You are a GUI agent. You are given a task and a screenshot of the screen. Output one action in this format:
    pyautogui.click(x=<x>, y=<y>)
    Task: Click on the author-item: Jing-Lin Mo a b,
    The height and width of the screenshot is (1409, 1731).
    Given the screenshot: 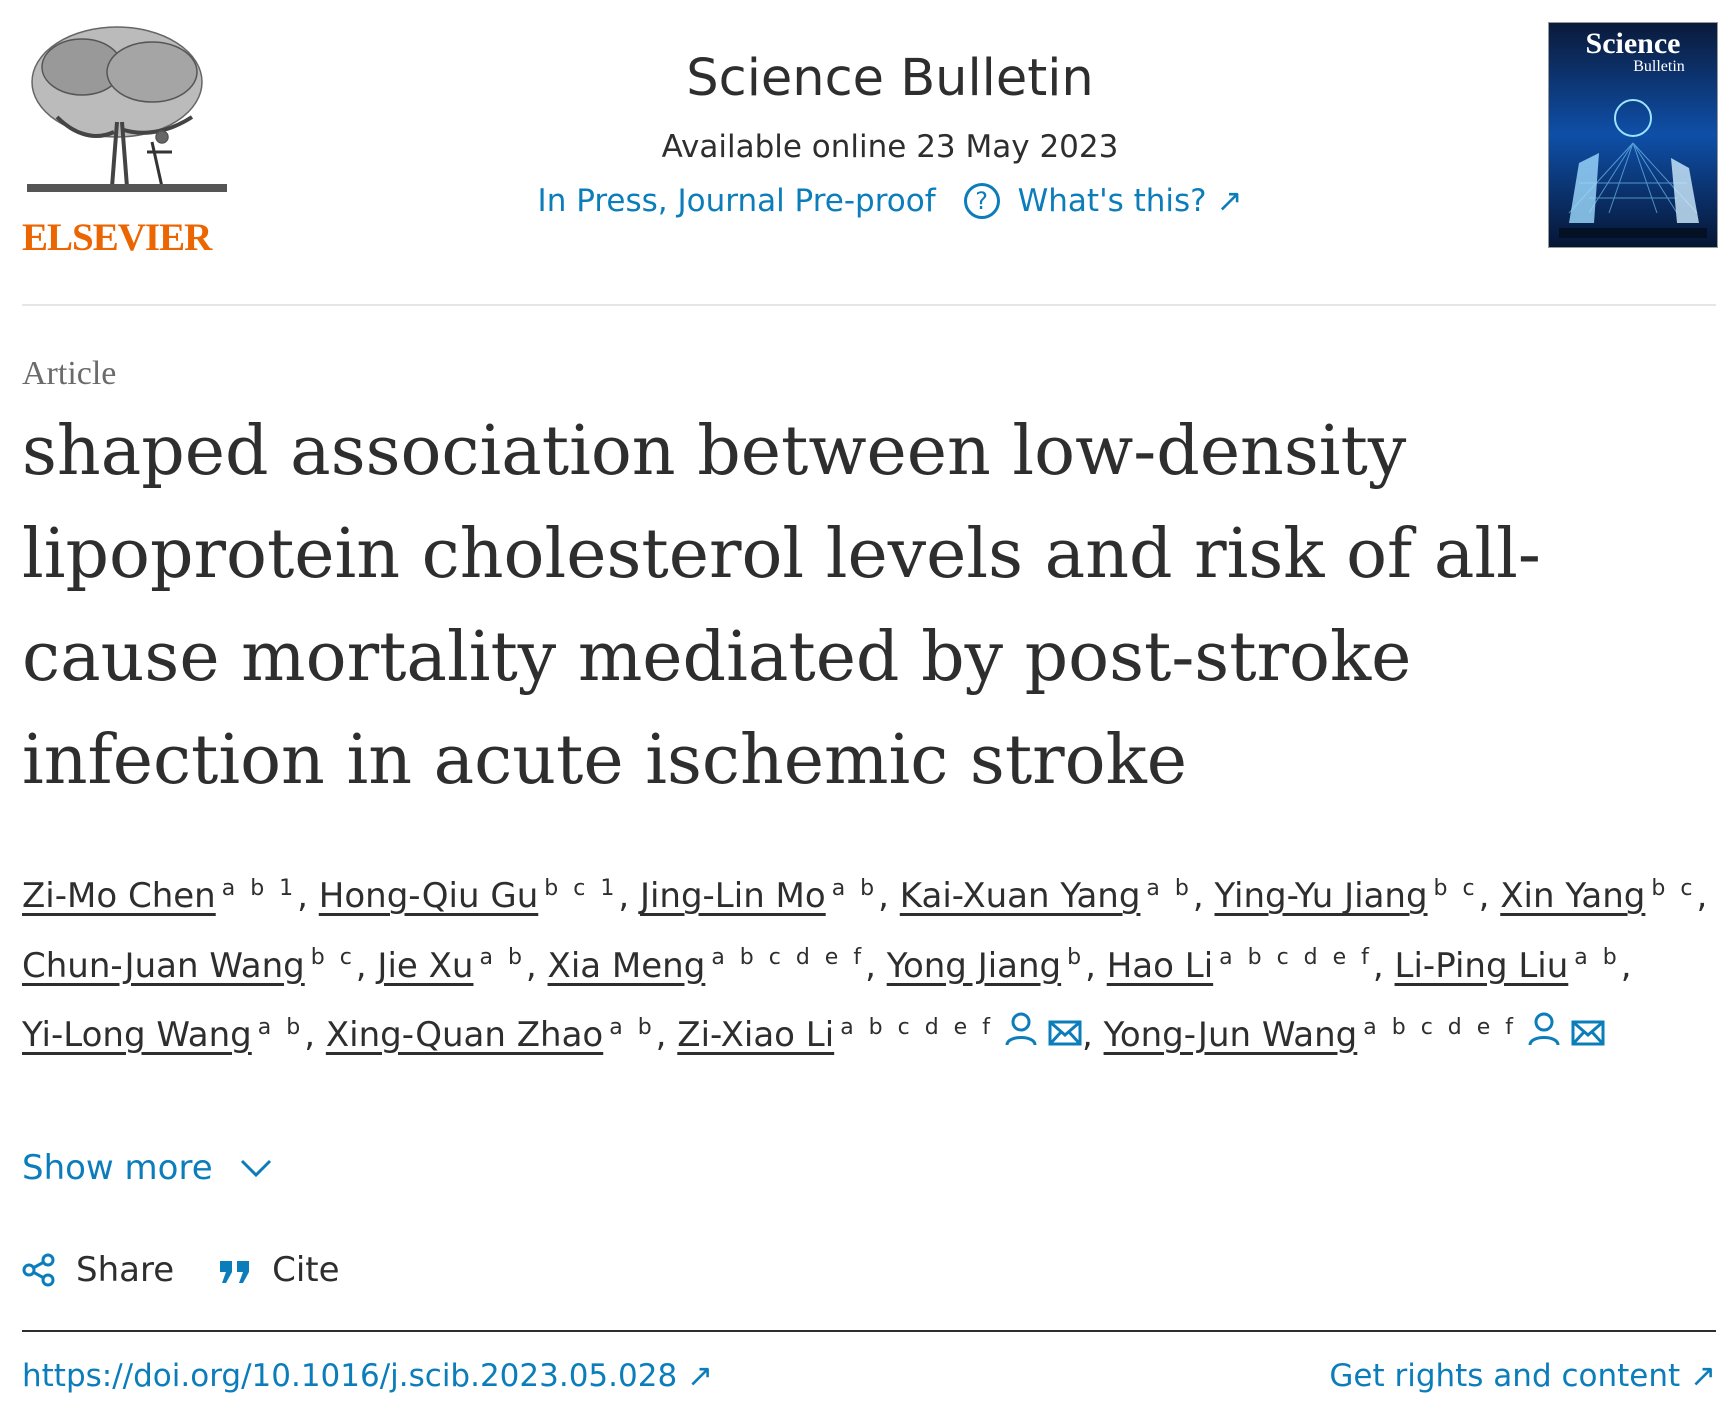 What is the action you would take?
    pyautogui.click(x=764, y=896)
    